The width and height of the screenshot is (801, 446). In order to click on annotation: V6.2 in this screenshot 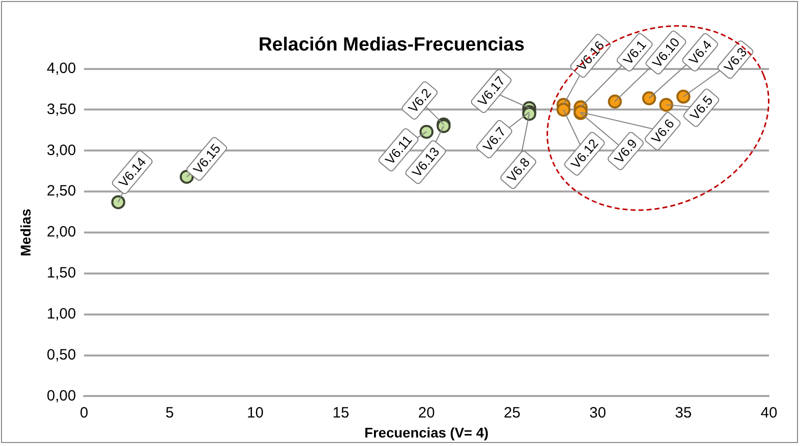, I will do `click(419, 100)`.